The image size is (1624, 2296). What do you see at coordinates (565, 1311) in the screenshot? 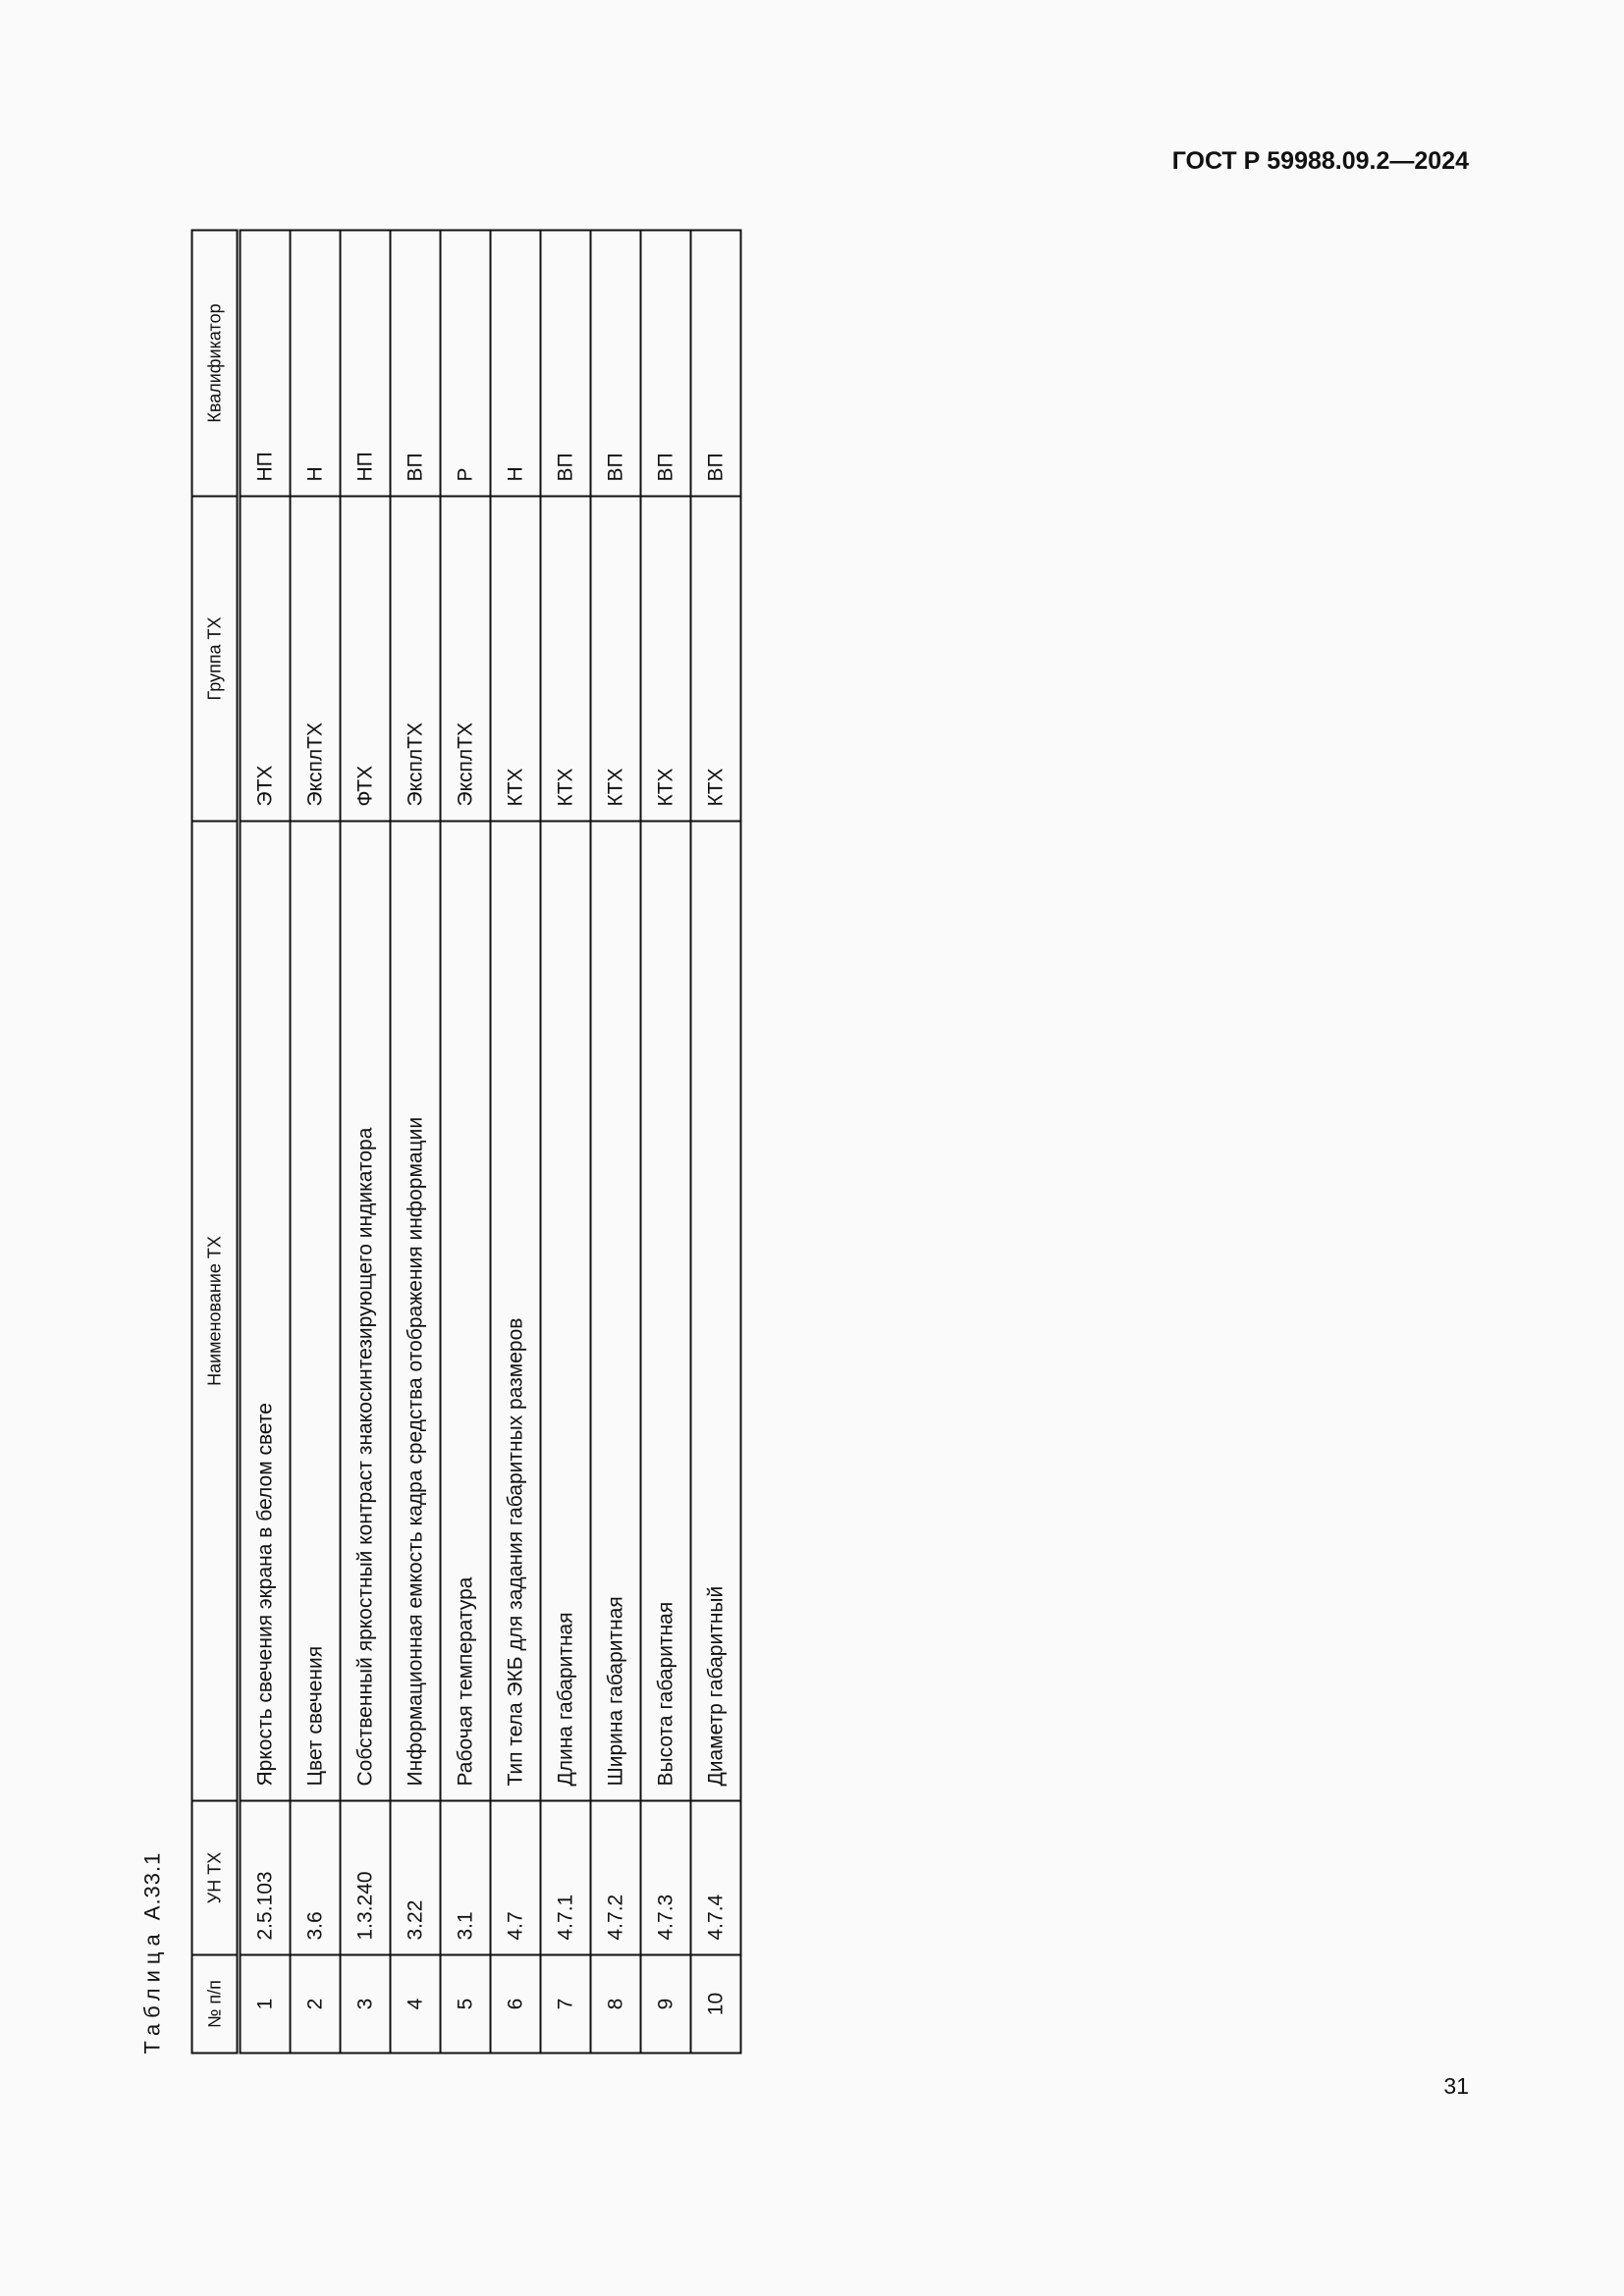
I see `cell-col-name: Длина габаритная` at bounding box center [565, 1311].